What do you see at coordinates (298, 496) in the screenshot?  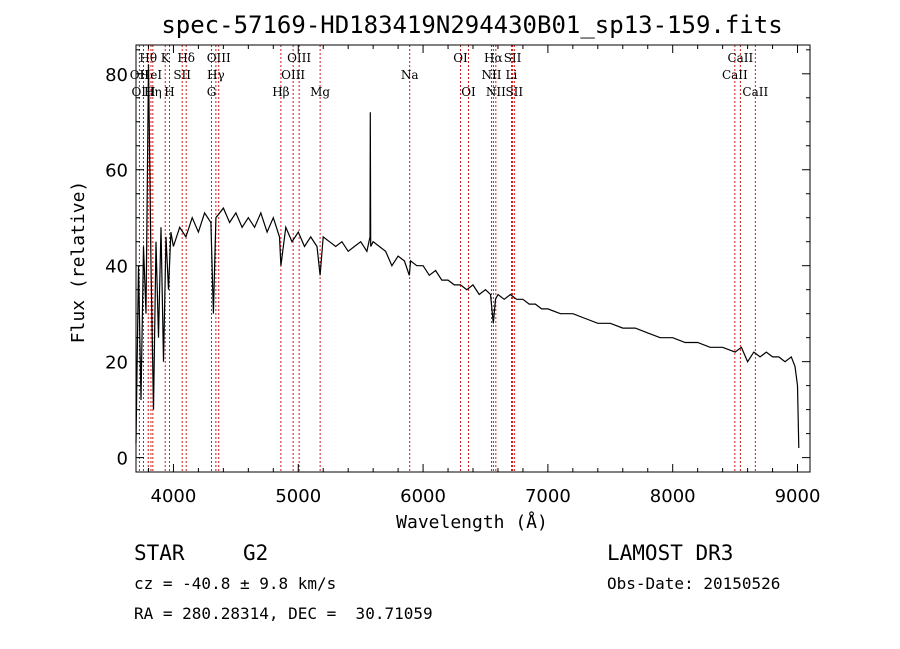 I see `x-tick-label: 5000` at bounding box center [298, 496].